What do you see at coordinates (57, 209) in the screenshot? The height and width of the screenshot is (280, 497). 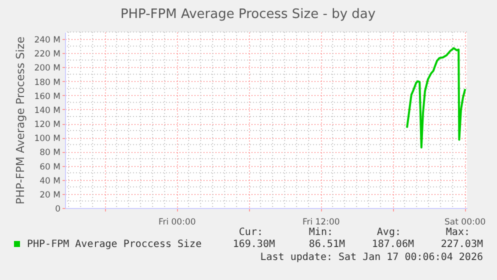 I see `y-tick-label: 0` at bounding box center [57, 209].